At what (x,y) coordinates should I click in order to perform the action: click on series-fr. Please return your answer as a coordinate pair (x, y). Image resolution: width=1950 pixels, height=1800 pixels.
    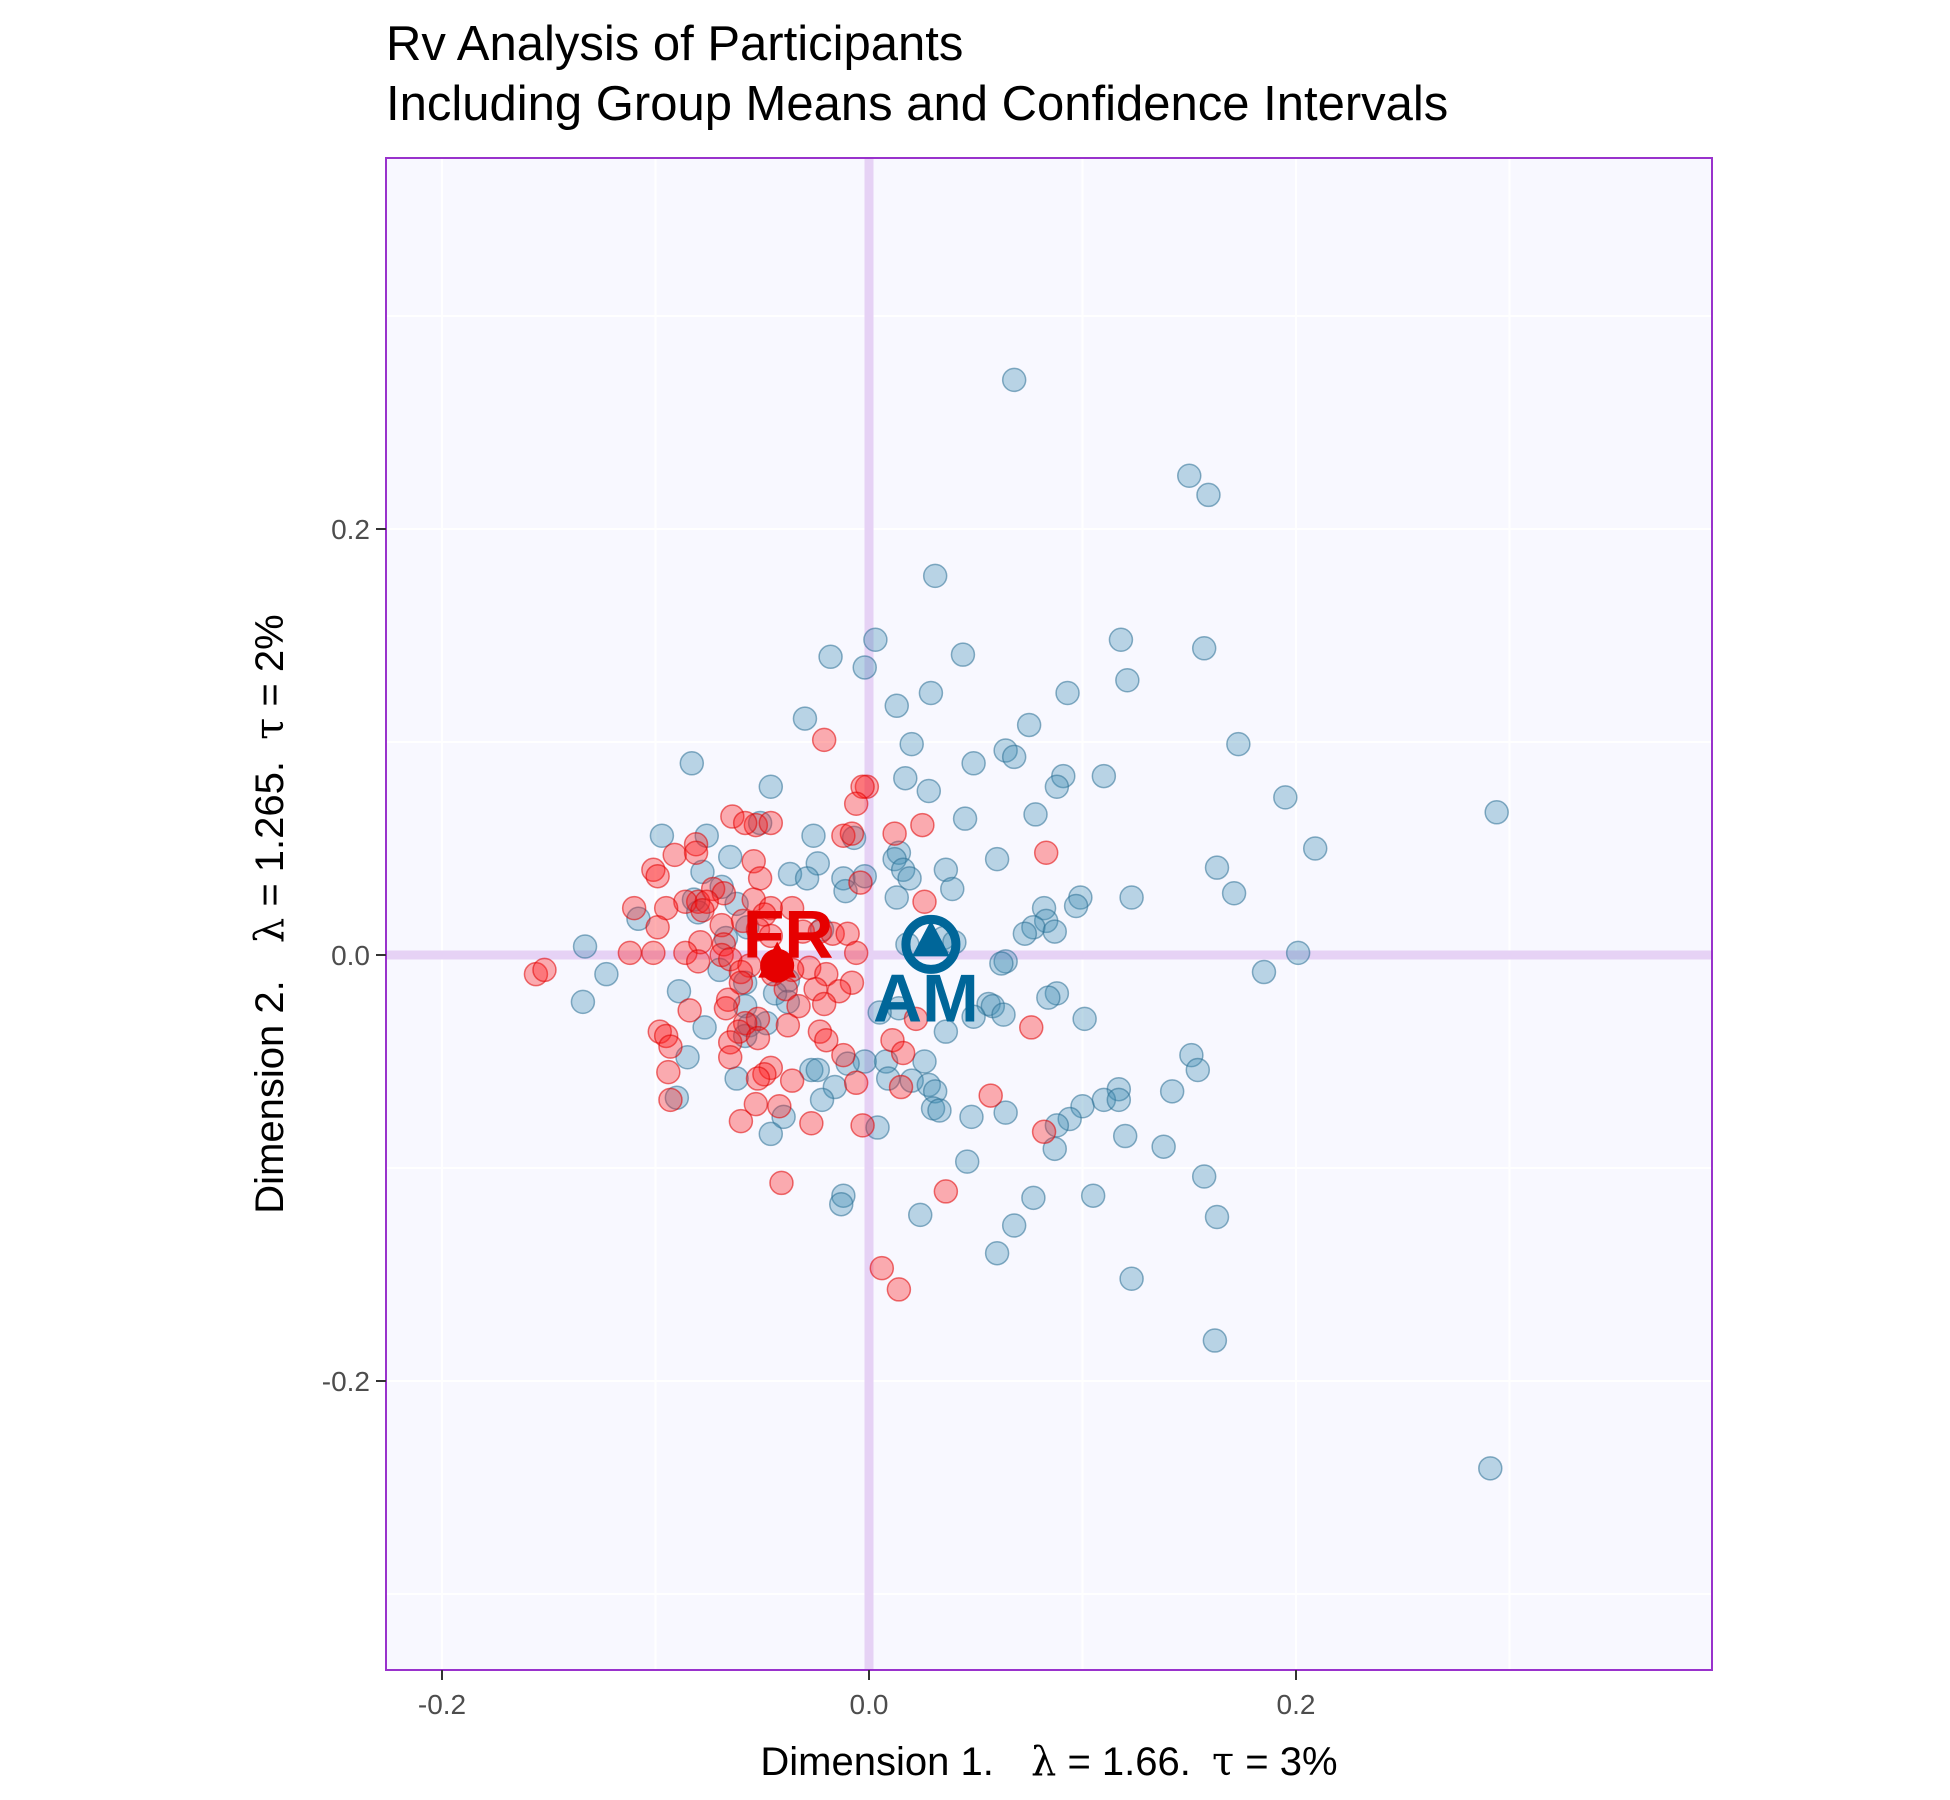
    Looking at the image, I should click on (791, 1014).